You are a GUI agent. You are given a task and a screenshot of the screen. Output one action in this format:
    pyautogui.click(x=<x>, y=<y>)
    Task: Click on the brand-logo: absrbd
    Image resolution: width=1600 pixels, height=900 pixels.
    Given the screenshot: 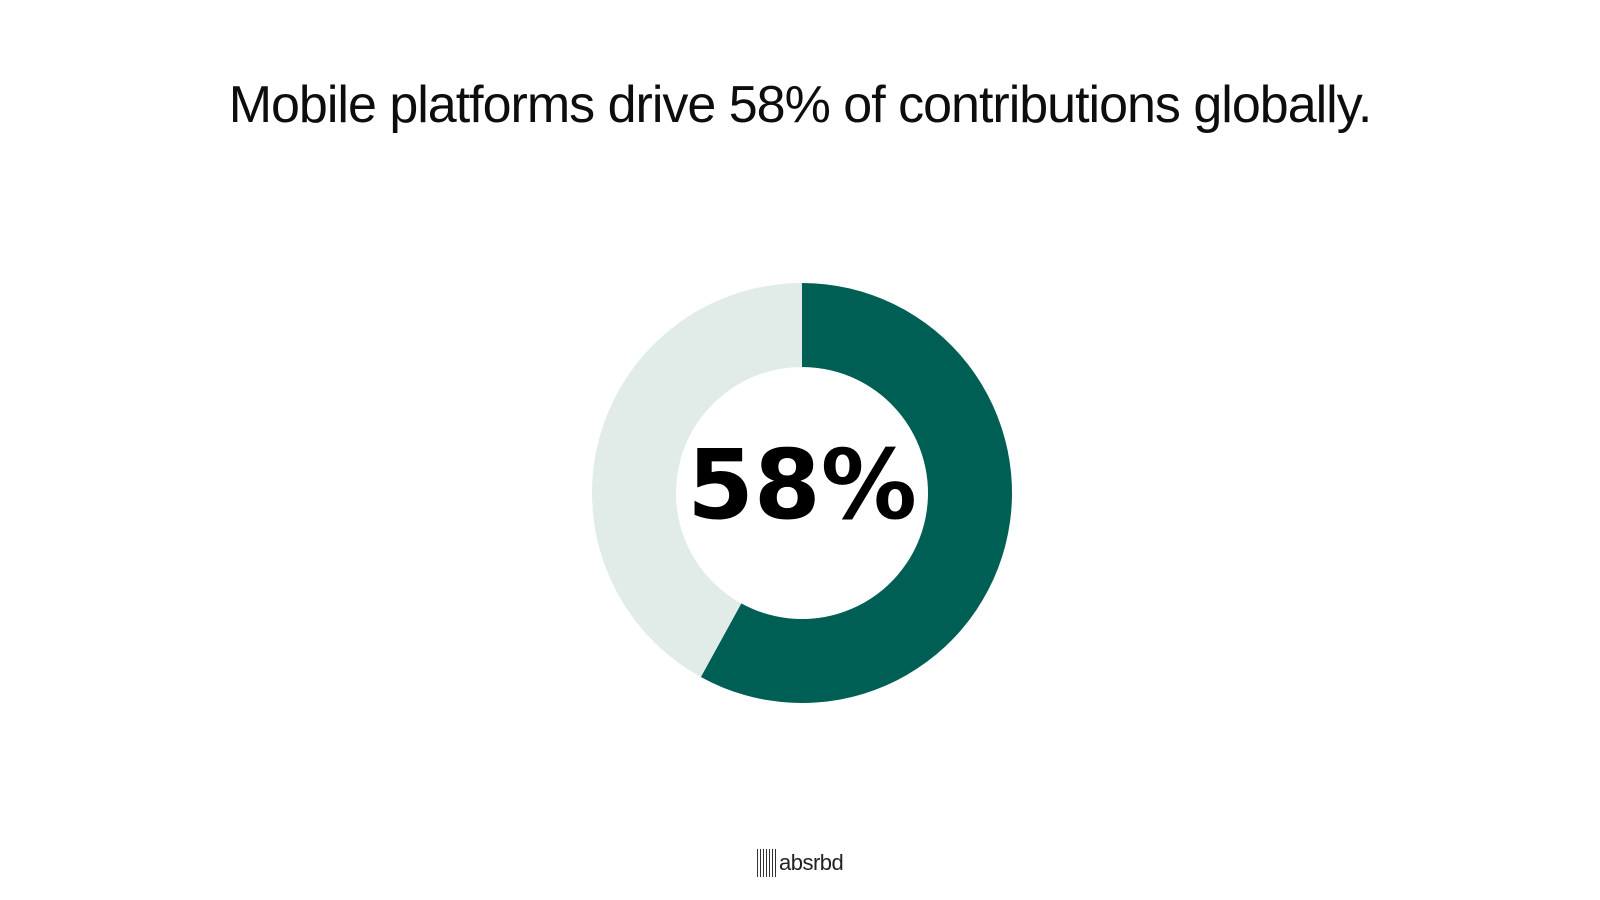 What is the action you would take?
    pyautogui.click(x=800, y=863)
    